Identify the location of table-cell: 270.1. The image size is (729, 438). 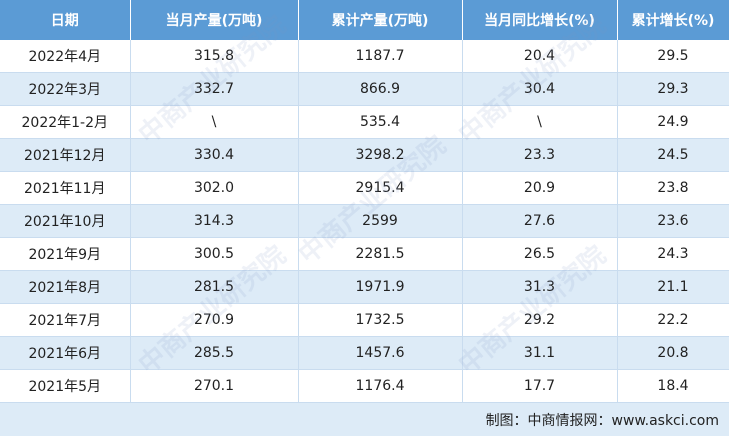
(214, 386).